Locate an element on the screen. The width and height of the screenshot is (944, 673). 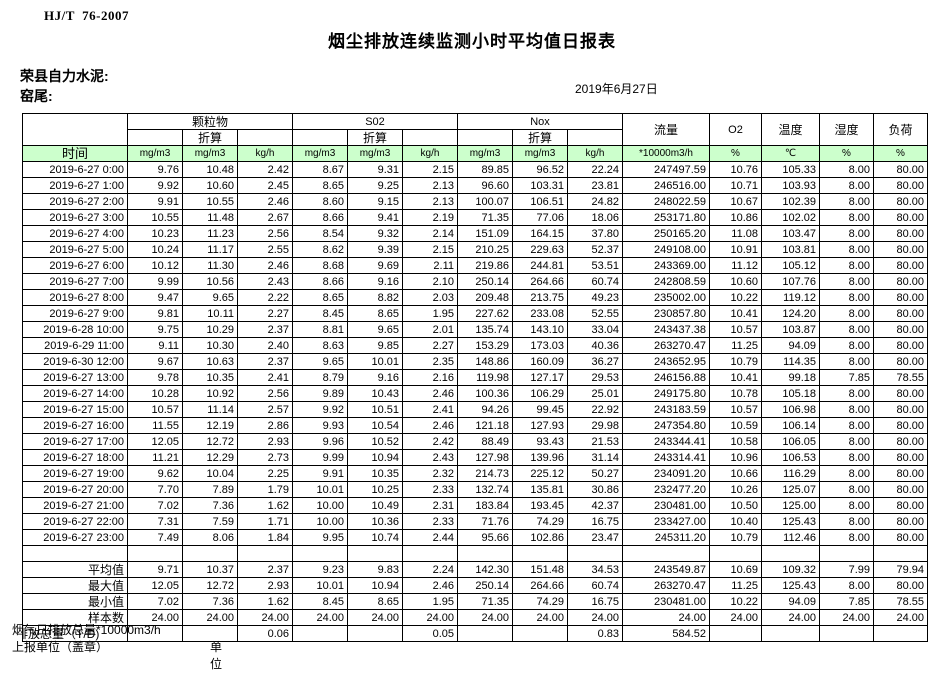
cell-flow: 246516.00 is located at coordinates (666, 185).